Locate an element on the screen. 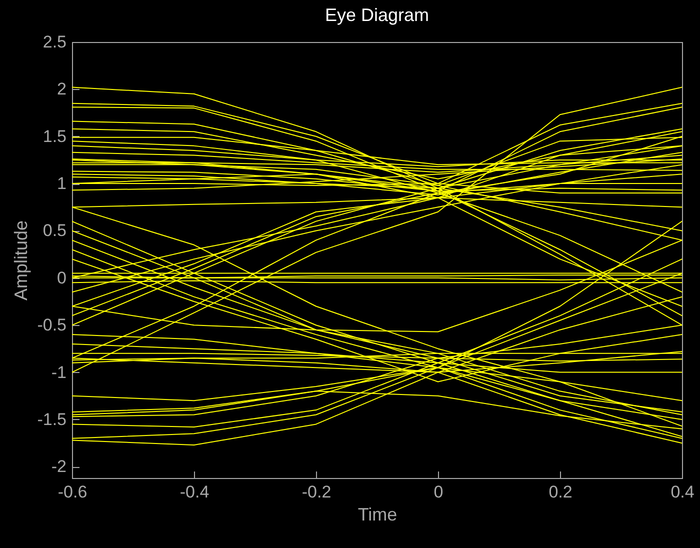 This screenshot has width=700, height=548. x-axis-title: Time is located at coordinates (378, 514).